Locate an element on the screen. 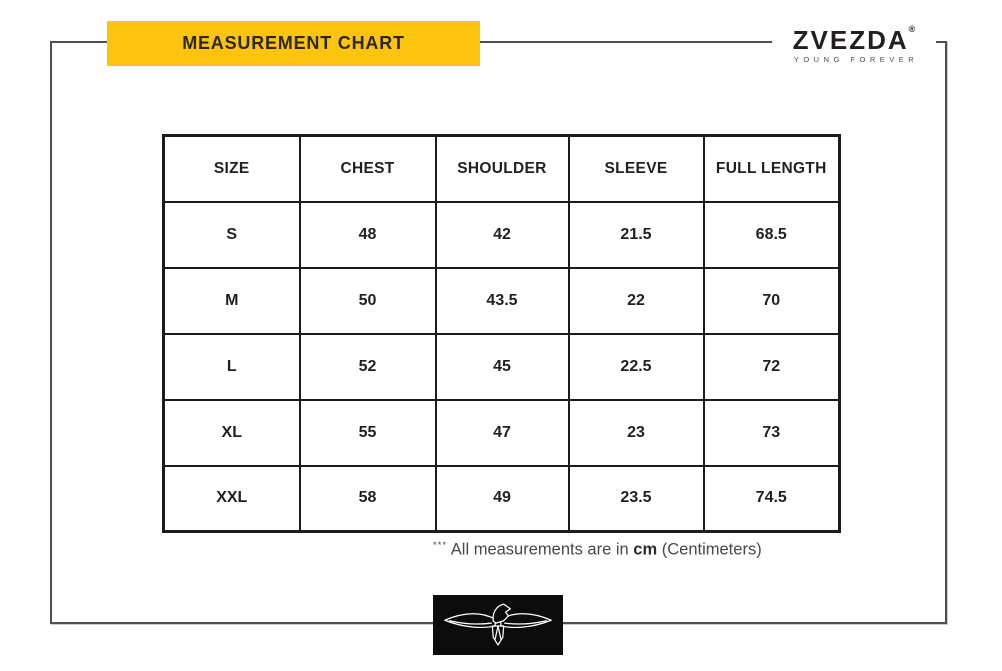 Image resolution: width=1002 pixels, height=671 pixels. column-header: FULL LENGTH is located at coordinates (771, 168).